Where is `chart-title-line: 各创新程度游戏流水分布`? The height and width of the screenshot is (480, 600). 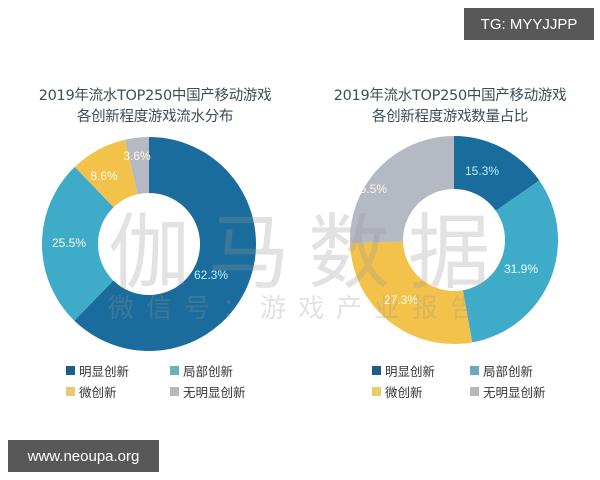
chart-title-line: 各创新程度游戏流水分布 is located at coordinates (155, 117).